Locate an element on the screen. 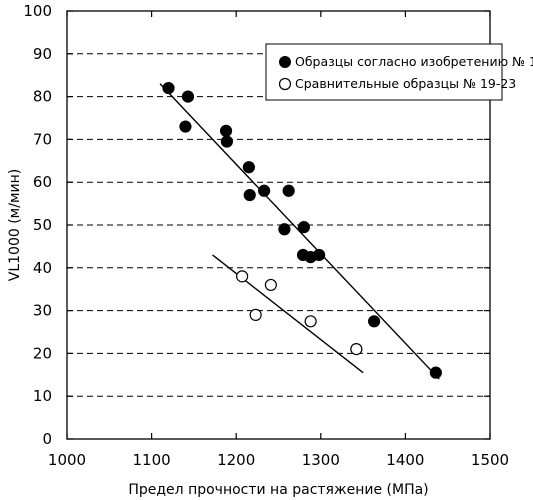 The height and width of the screenshot is (500, 533). x-tick-label-1500: 1500 is located at coordinates (490, 460).